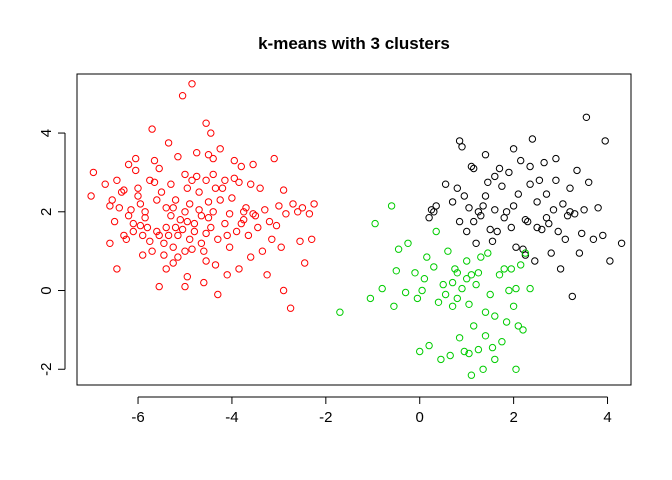 The height and width of the screenshot is (480, 672). Describe the element at coordinates (46, 133) in the screenshot. I see `y-tick-label: 4` at that location.